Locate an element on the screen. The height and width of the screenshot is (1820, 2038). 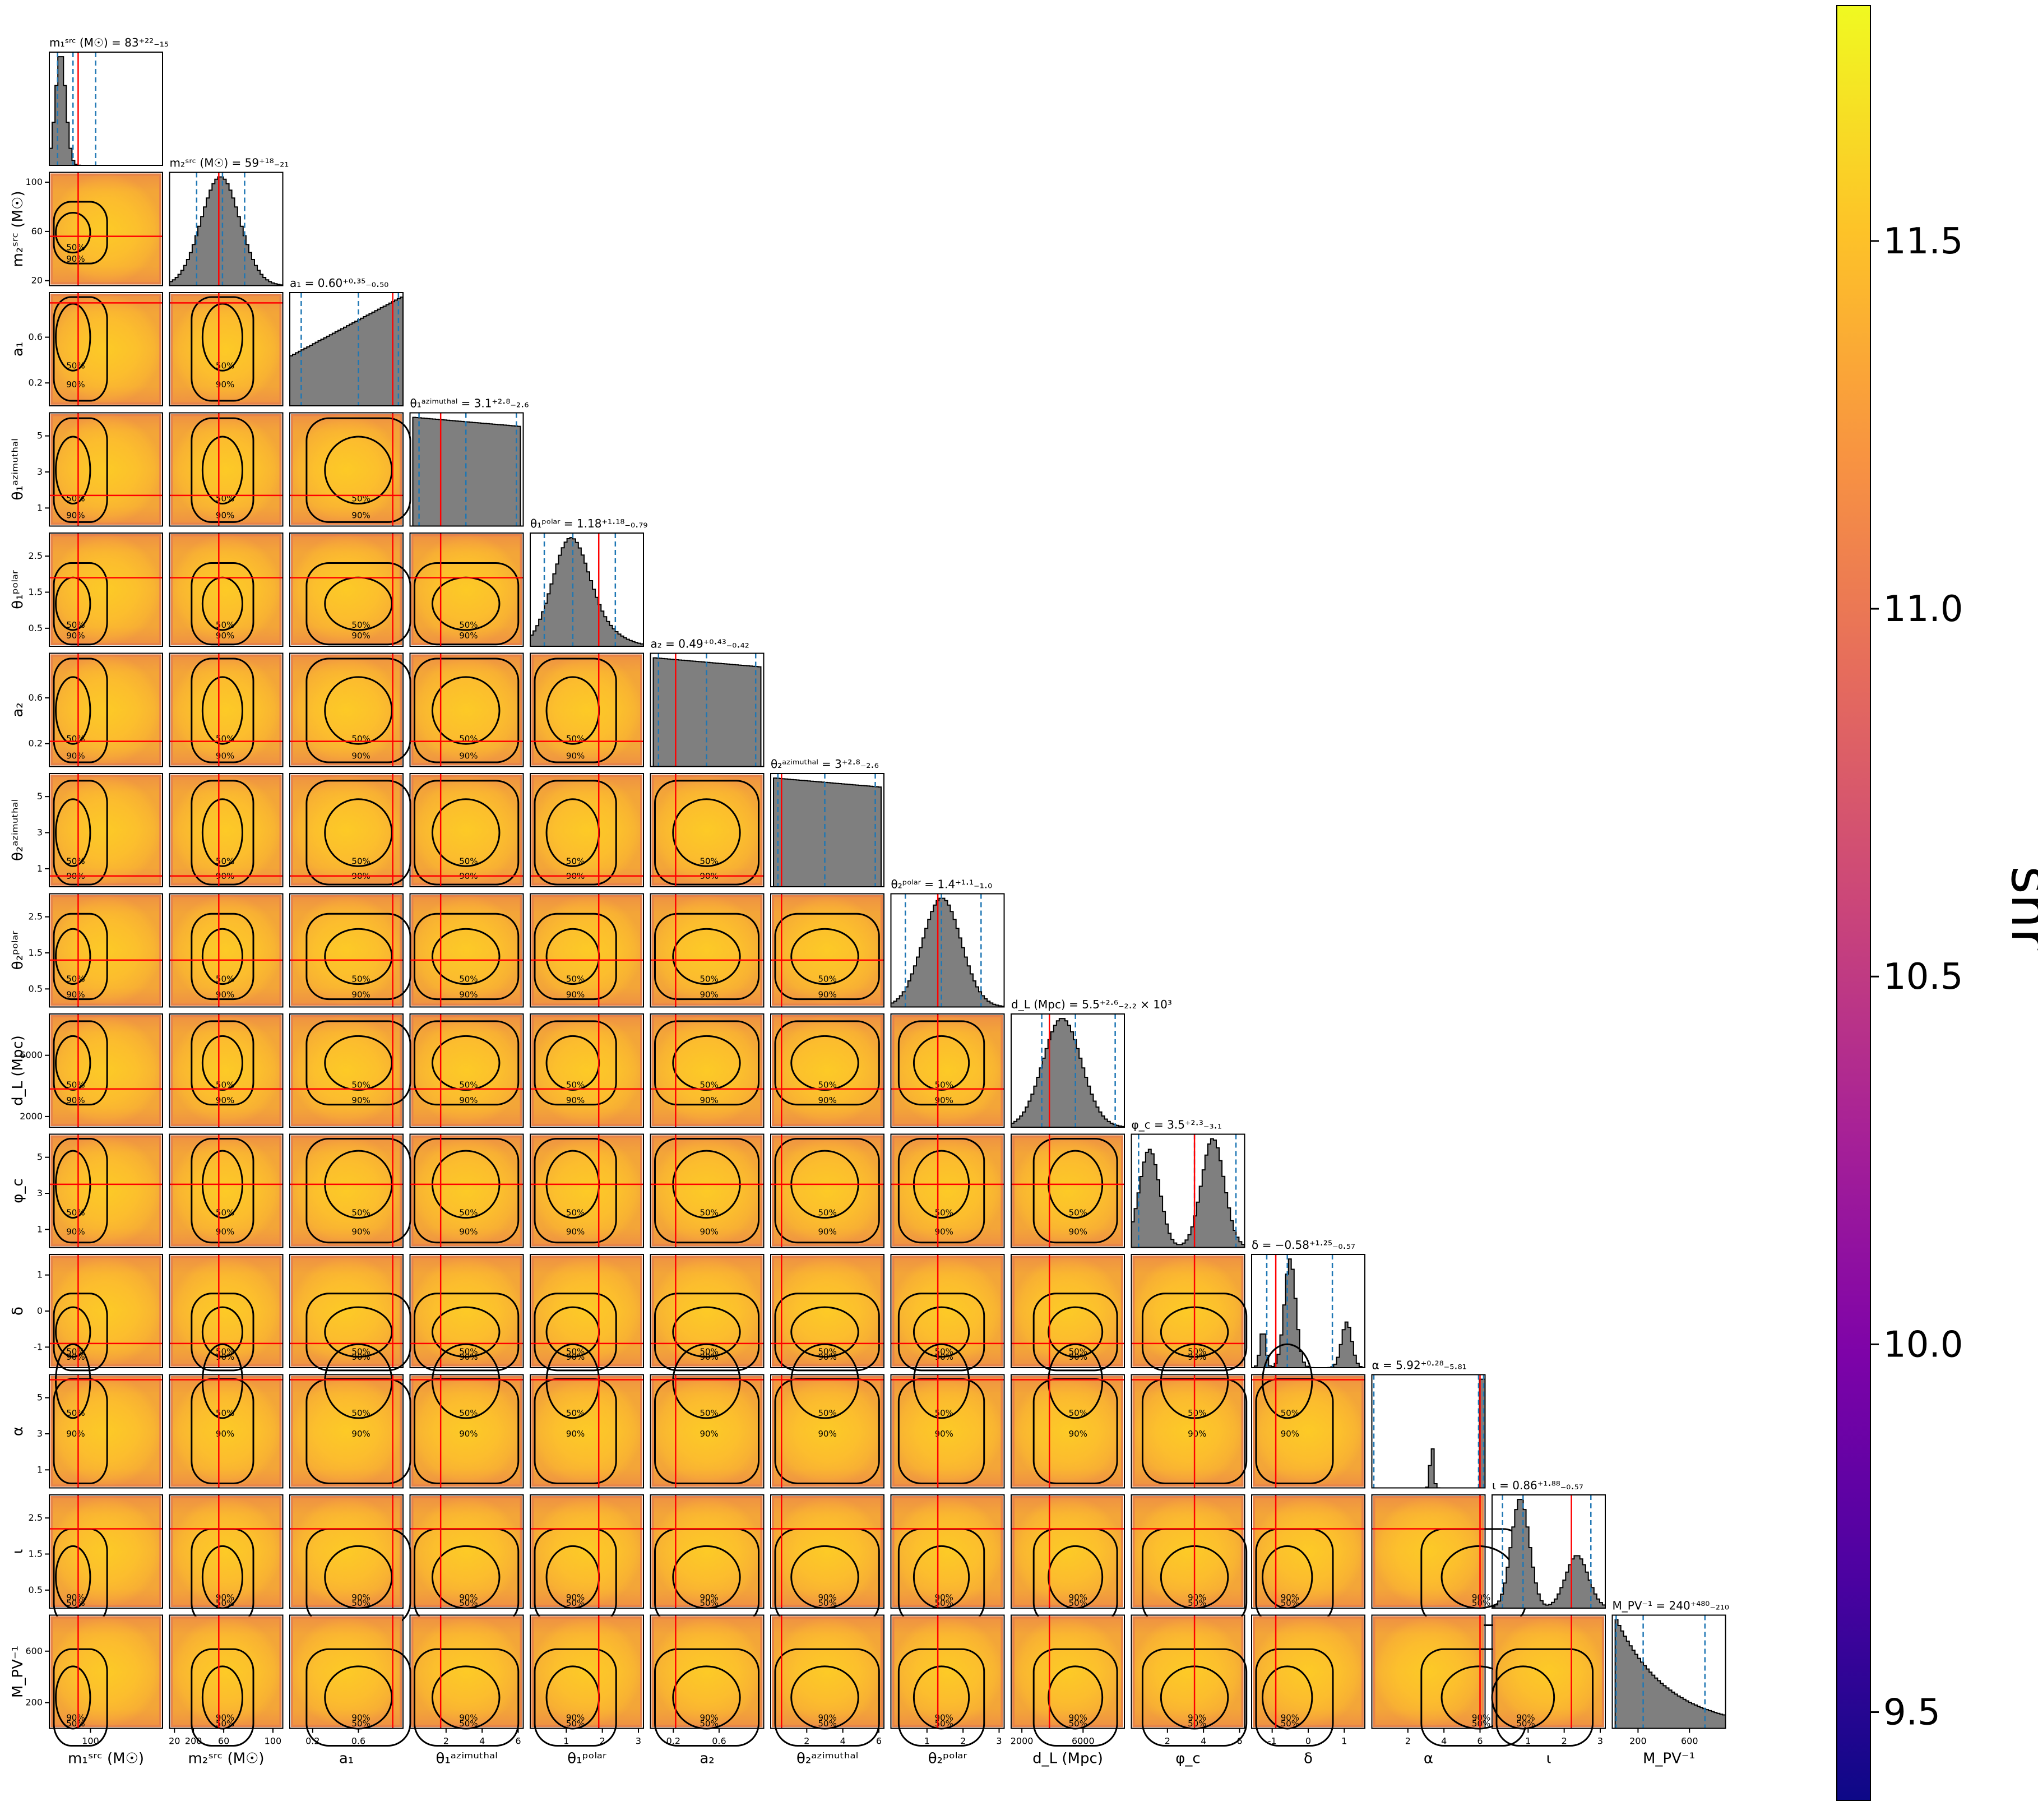
panel-m1-vs-delta: 50%90% -1 0 1 δ is located at coordinates (86, 1313).